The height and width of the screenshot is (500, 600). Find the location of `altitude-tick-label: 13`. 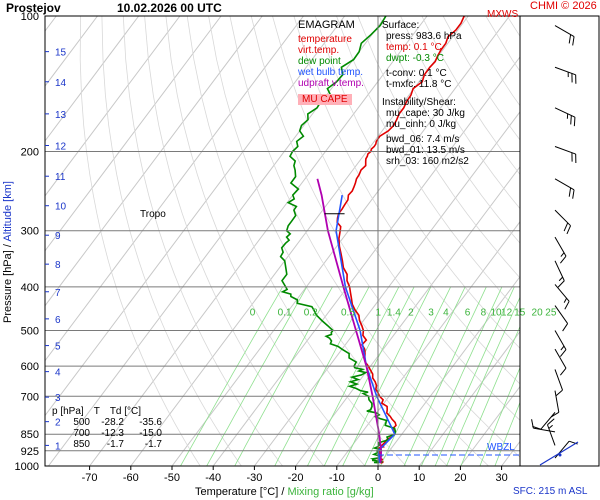

altitude-tick-label: 13 is located at coordinates (61, 115).